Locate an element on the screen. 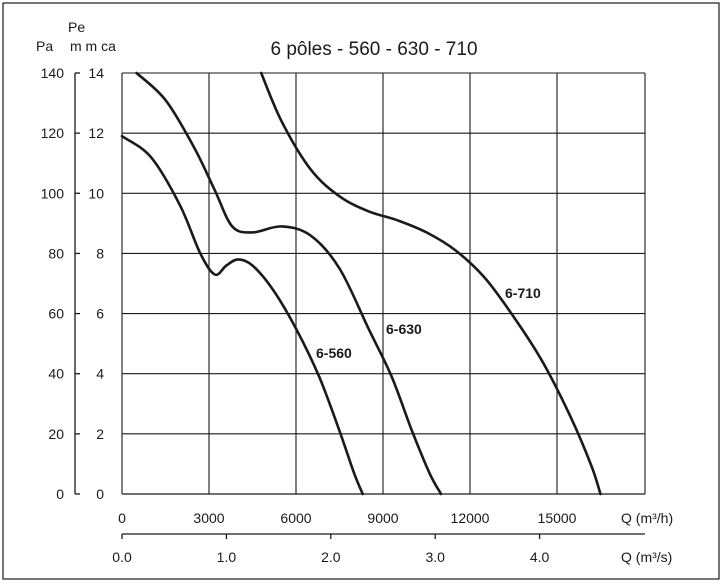  m3h-tick-label: 15000 is located at coordinates (557, 518).